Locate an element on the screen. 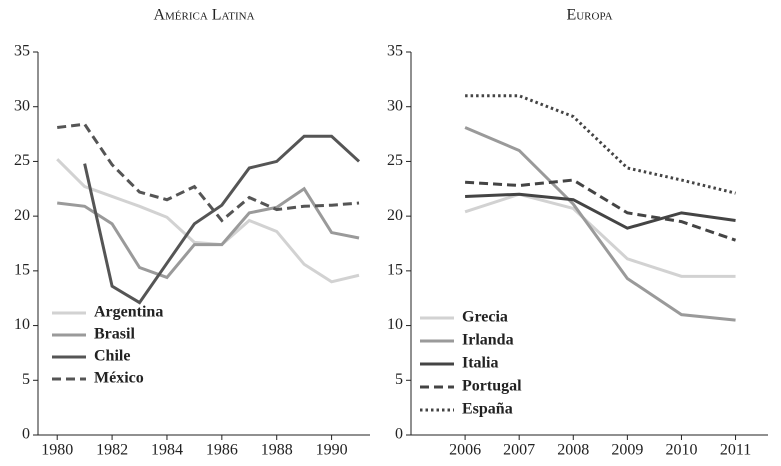  x-tick-label: 2010 is located at coordinates (681, 450).